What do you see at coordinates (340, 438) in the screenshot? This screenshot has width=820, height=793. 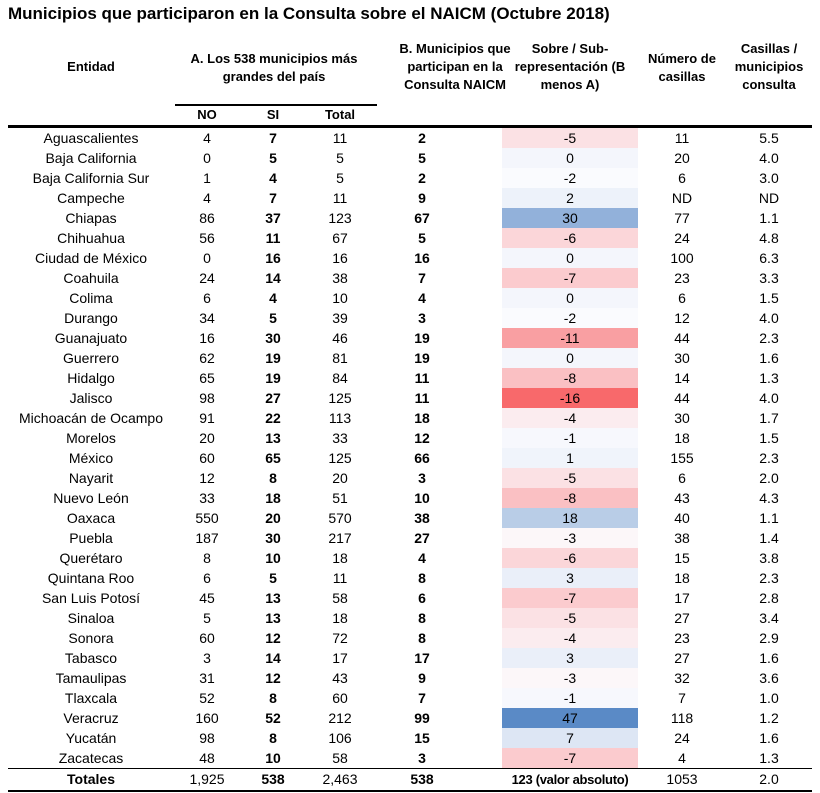 I see `total-cell: 33` at bounding box center [340, 438].